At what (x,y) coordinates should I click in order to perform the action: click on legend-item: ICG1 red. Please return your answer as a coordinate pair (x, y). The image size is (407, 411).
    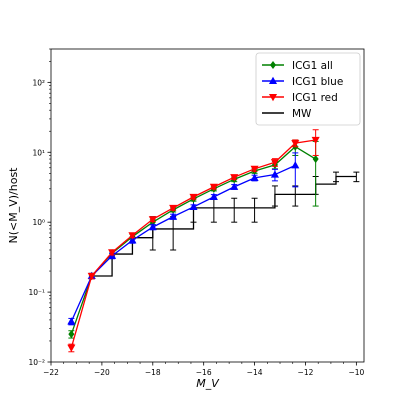
    Looking at the image, I should click on (300, 98).